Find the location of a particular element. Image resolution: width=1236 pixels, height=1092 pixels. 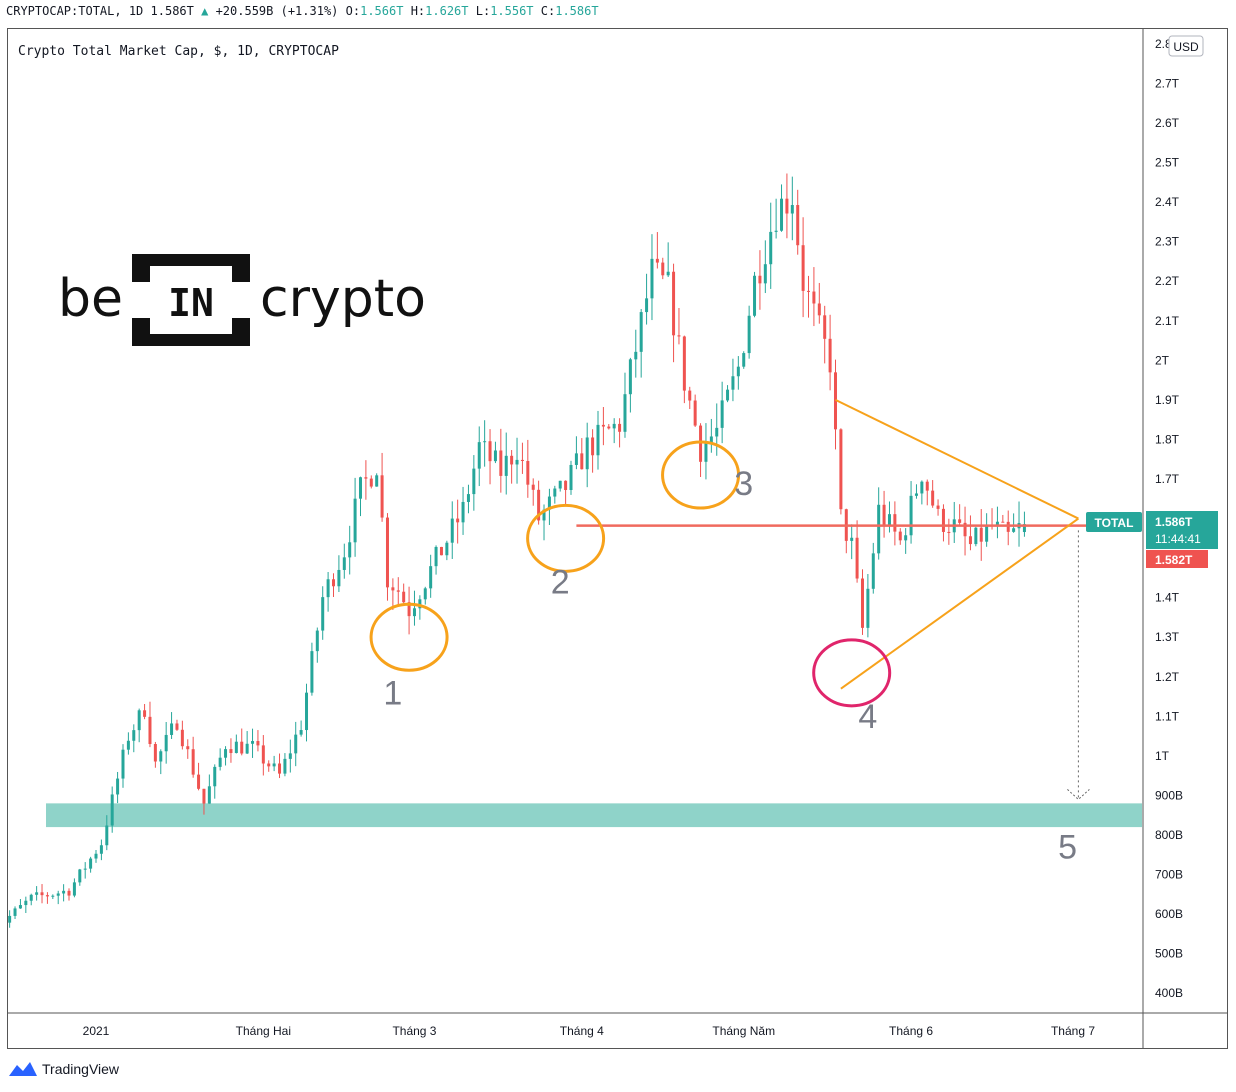

footer-brand: TradingView is located at coordinates (63, 1069).